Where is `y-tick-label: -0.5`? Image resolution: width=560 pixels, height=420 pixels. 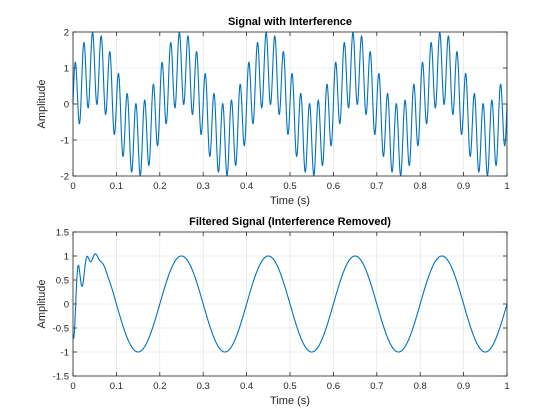 y-tick-label: -0.5 is located at coordinates (61, 329).